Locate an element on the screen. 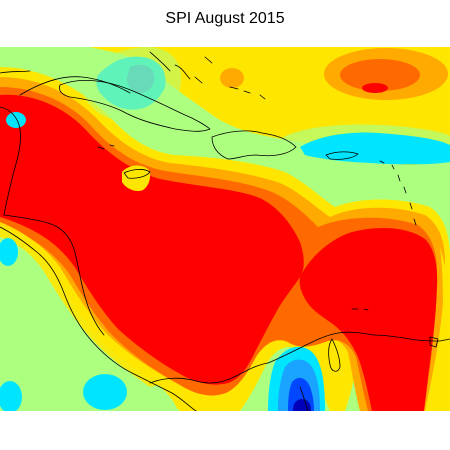 This screenshot has height=450, width=450. south-america-interior-border is located at coordinates (304, 398).